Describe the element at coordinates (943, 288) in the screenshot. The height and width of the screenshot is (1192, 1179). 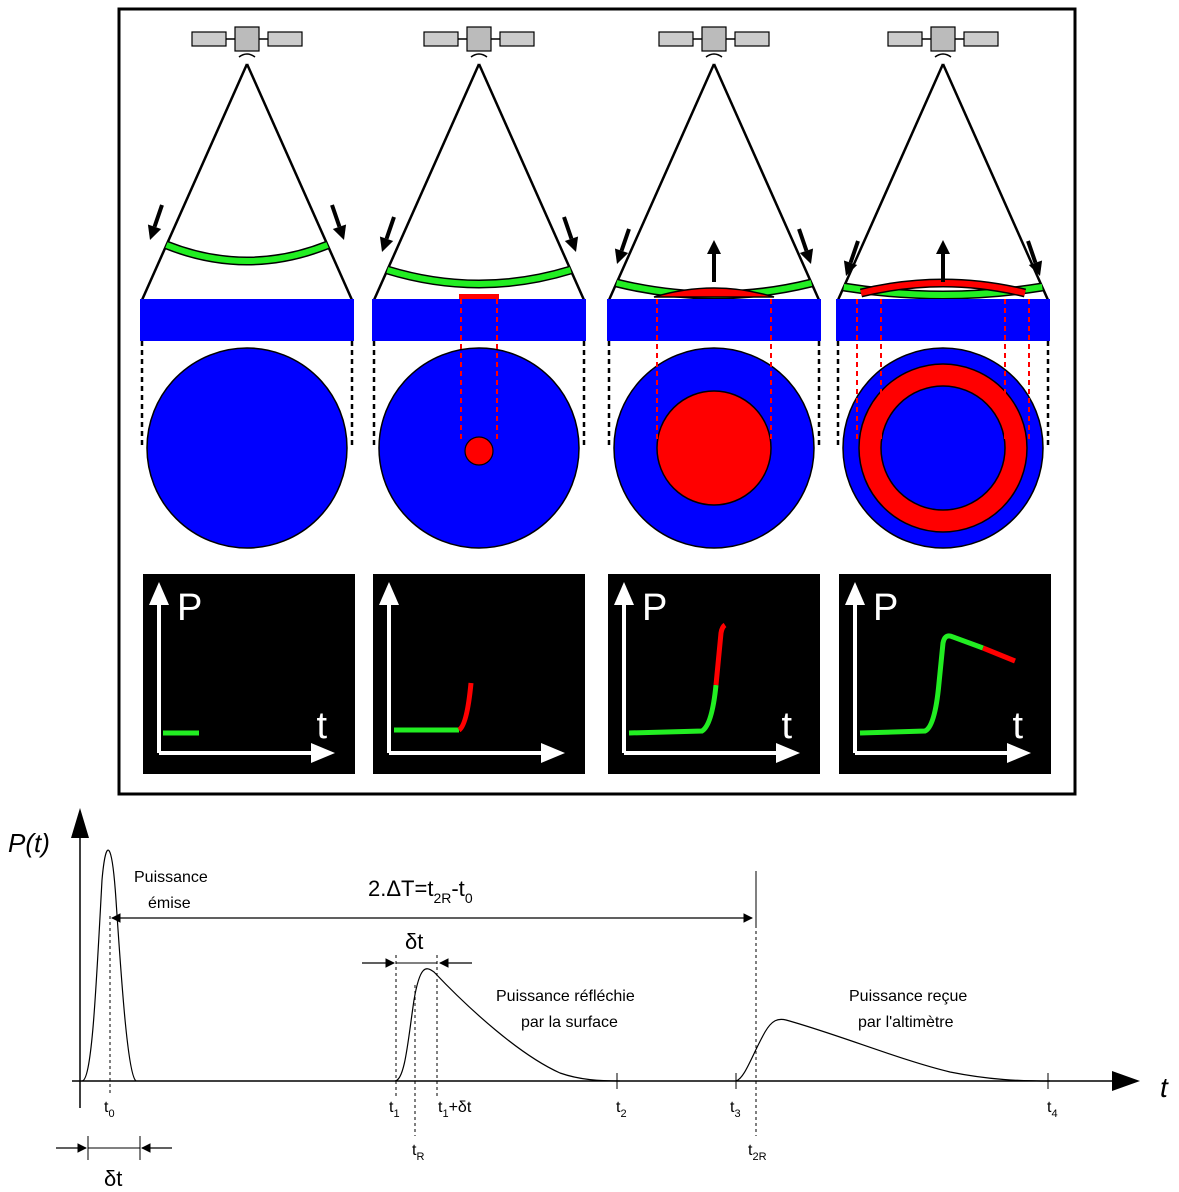
I see `echo-ring-arc` at that location.